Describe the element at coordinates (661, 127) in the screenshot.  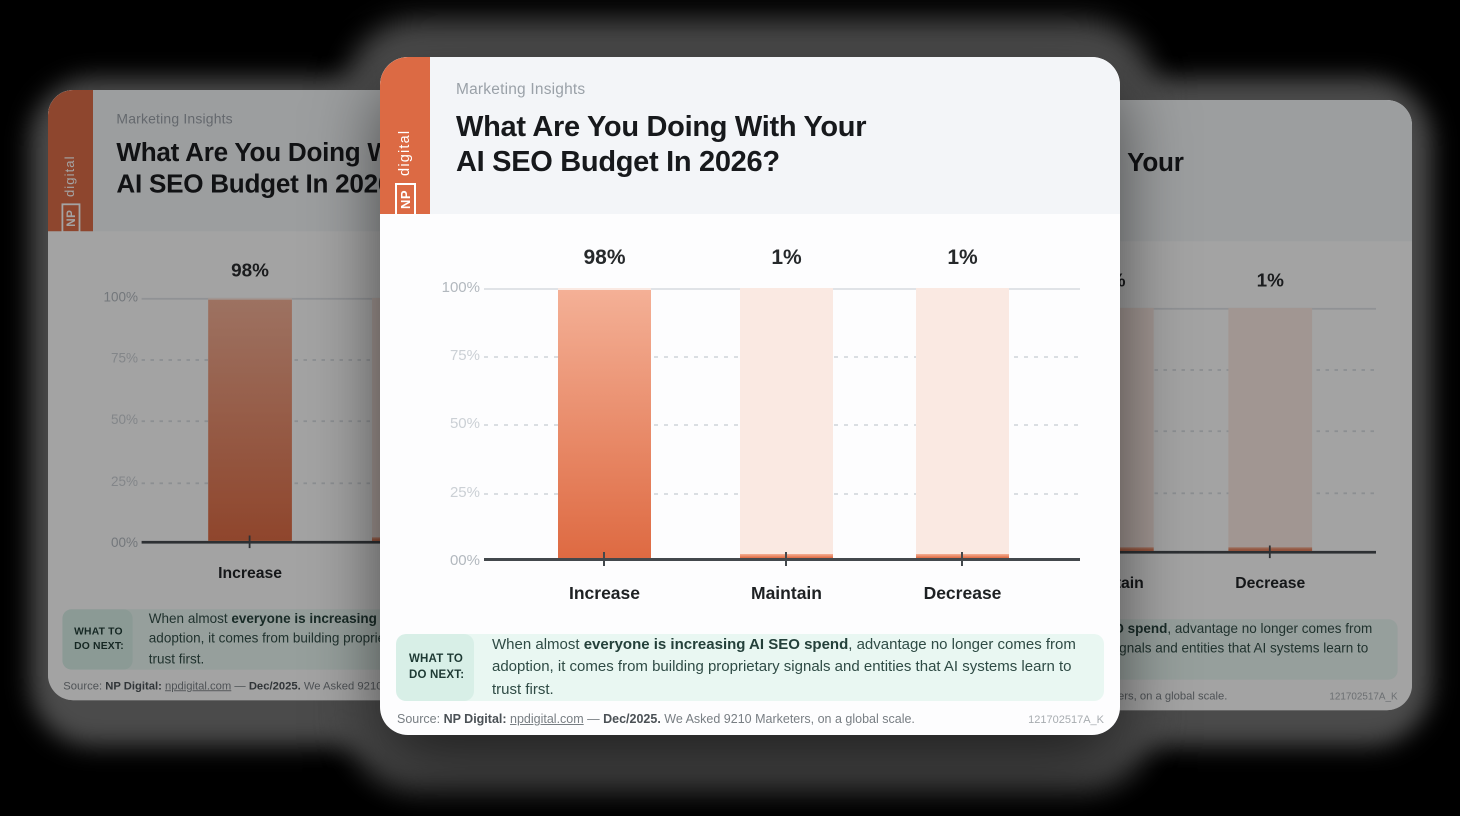
I see `title-line-1: What Are You Doing With Your` at that location.